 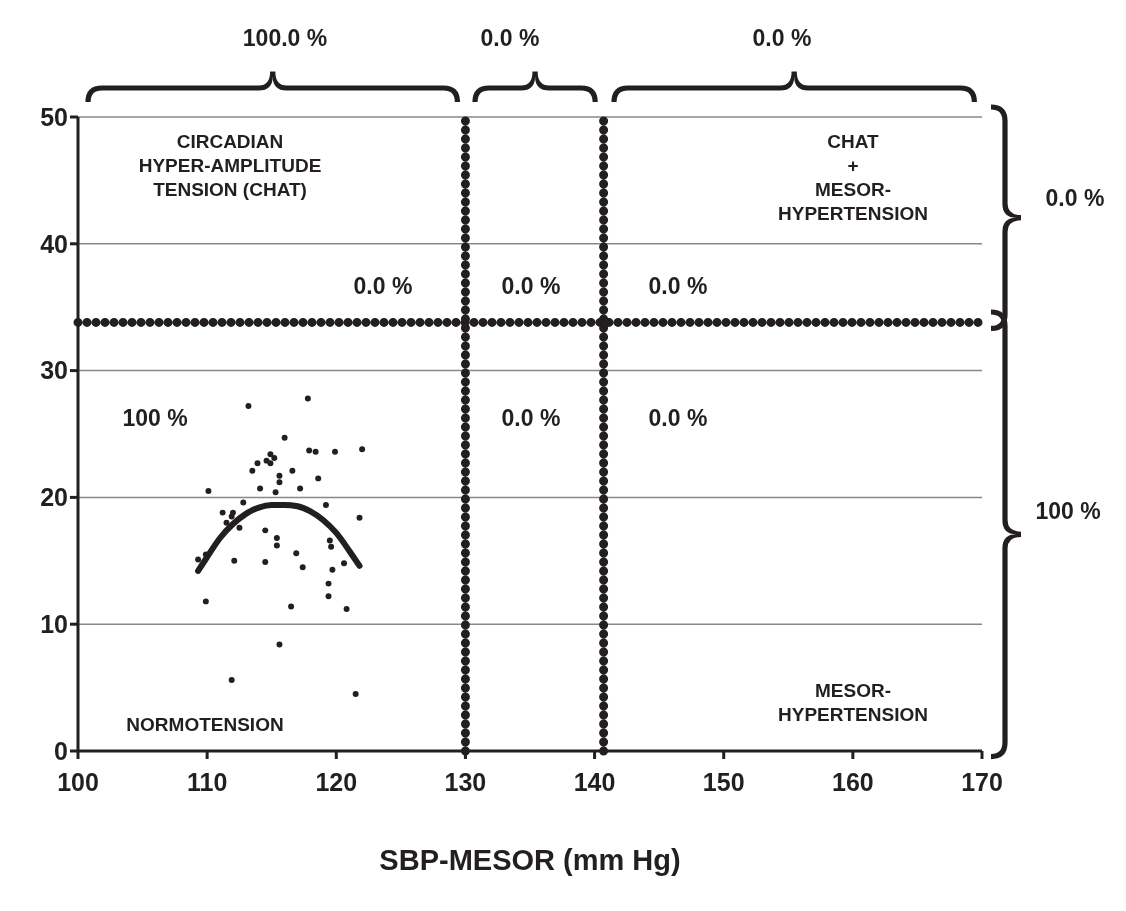 What do you see at coordinates (853, 781) in the screenshot?
I see `x-tick-label: 160` at bounding box center [853, 781].